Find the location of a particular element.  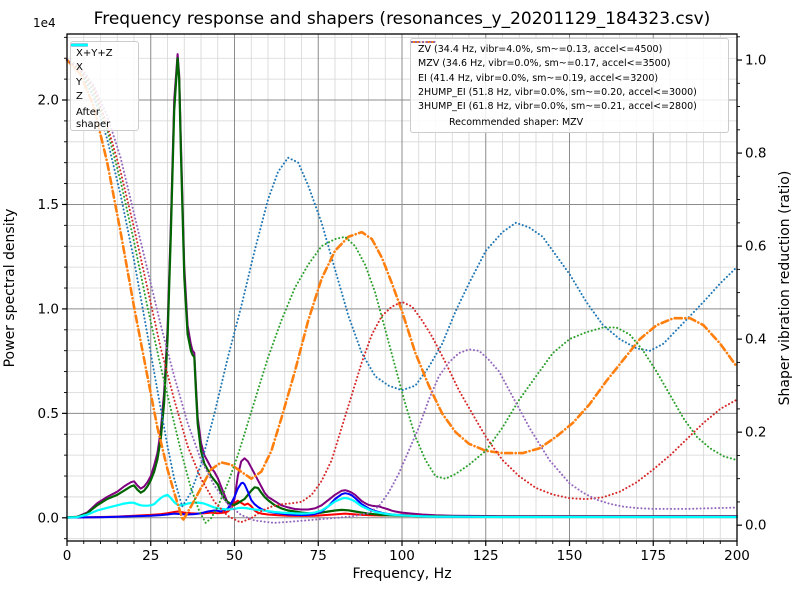

legend-item-label: After shaper is located at coordinates (93, 118).